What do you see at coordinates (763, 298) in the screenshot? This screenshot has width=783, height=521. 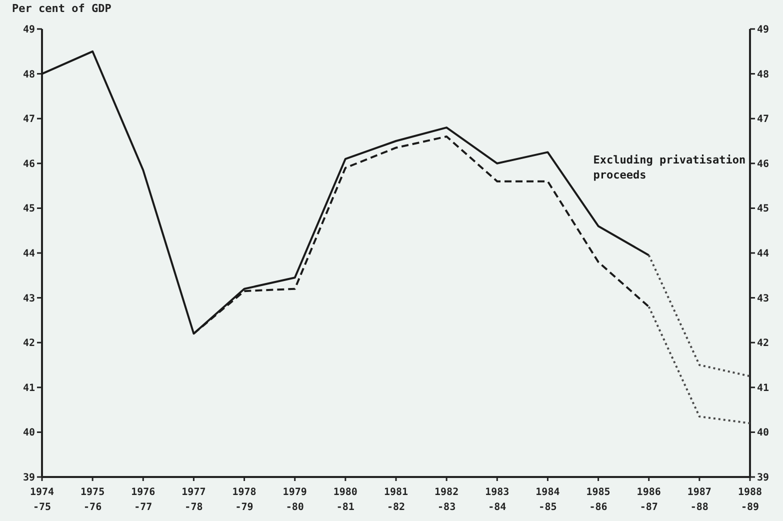 I see `y2-tick-label: 43` at bounding box center [763, 298].